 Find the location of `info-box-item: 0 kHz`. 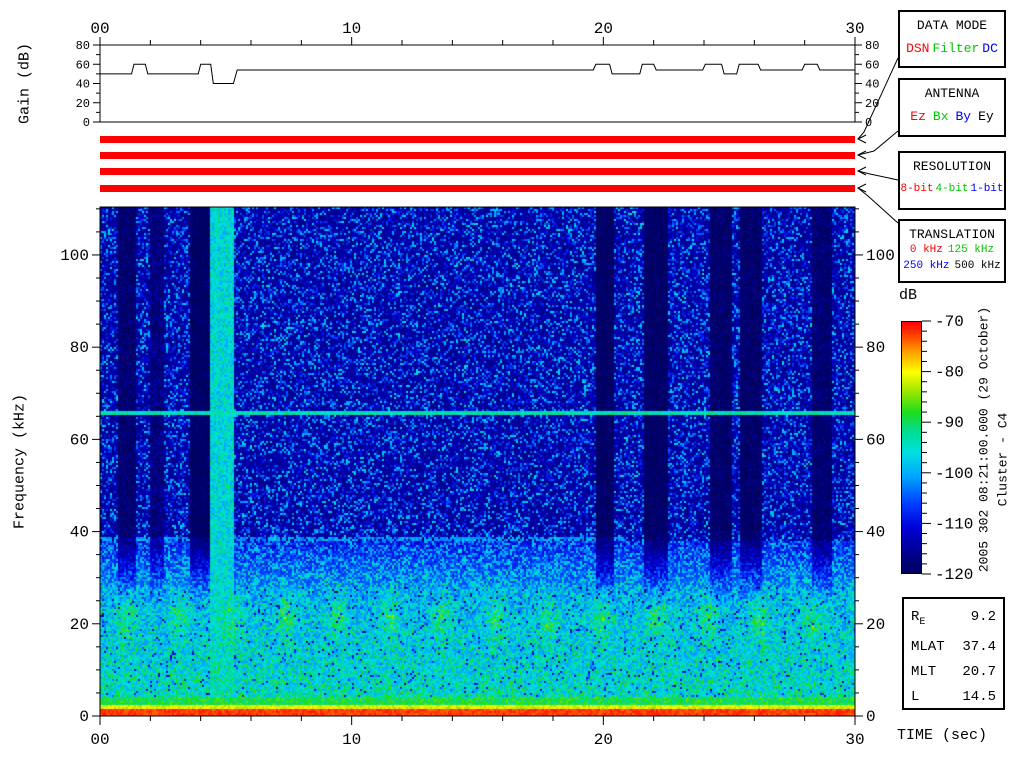

info-box-item: 0 kHz is located at coordinates (926, 250).